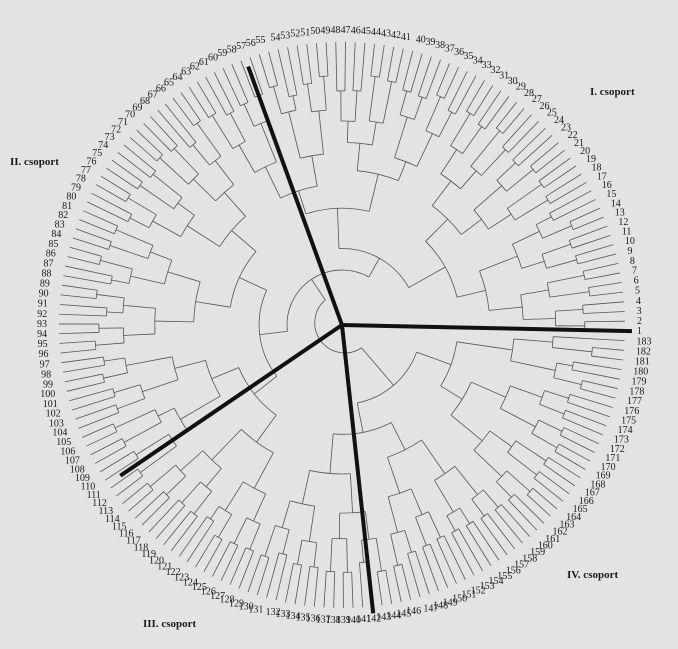 The width and height of the screenshot is (678, 649). What do you see at coordinates (496, 581) in the screenshot?
I see `leaf-label: 154` at bounding box center [496, 581].